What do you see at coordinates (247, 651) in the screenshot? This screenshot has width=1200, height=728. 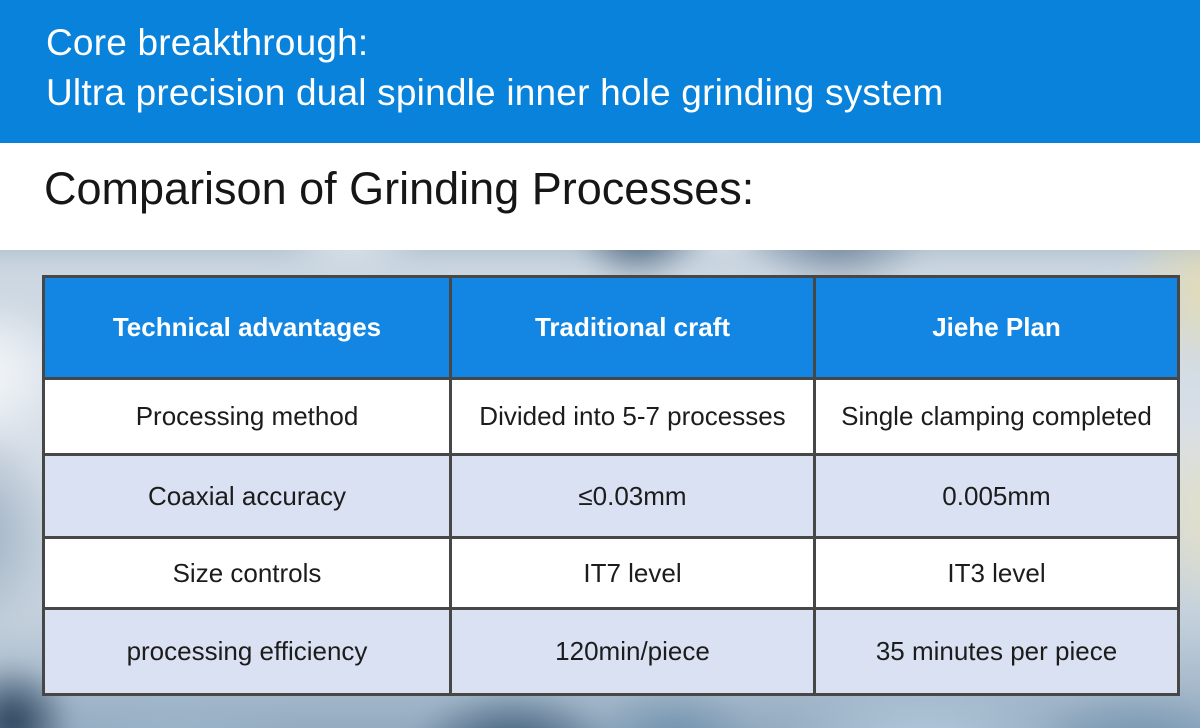 I see `row-label: processing efficiency` at bounding box center [247, 651].